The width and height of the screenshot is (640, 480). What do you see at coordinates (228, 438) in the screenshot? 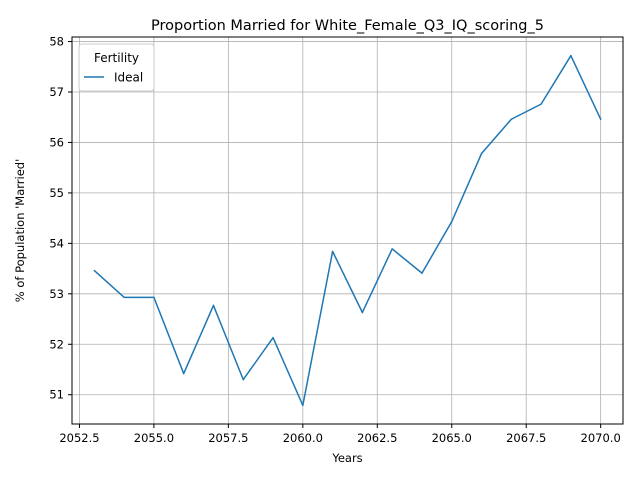
I see `x-tick-label: 2057.5` at bounding box center [228, 438].